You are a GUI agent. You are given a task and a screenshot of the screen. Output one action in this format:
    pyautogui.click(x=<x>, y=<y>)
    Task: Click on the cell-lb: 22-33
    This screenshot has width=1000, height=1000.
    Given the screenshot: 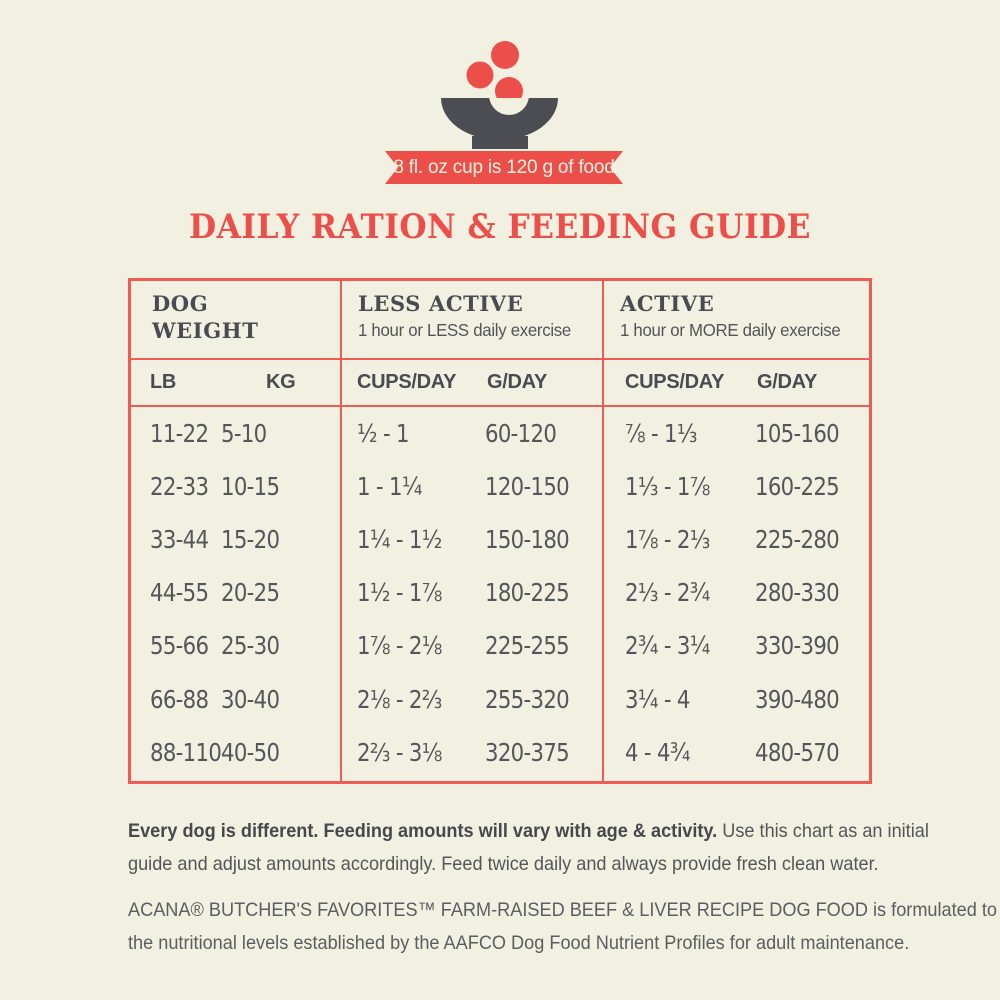 What is the action you would take?
    pyautogui.click(x=179, y=487)
    